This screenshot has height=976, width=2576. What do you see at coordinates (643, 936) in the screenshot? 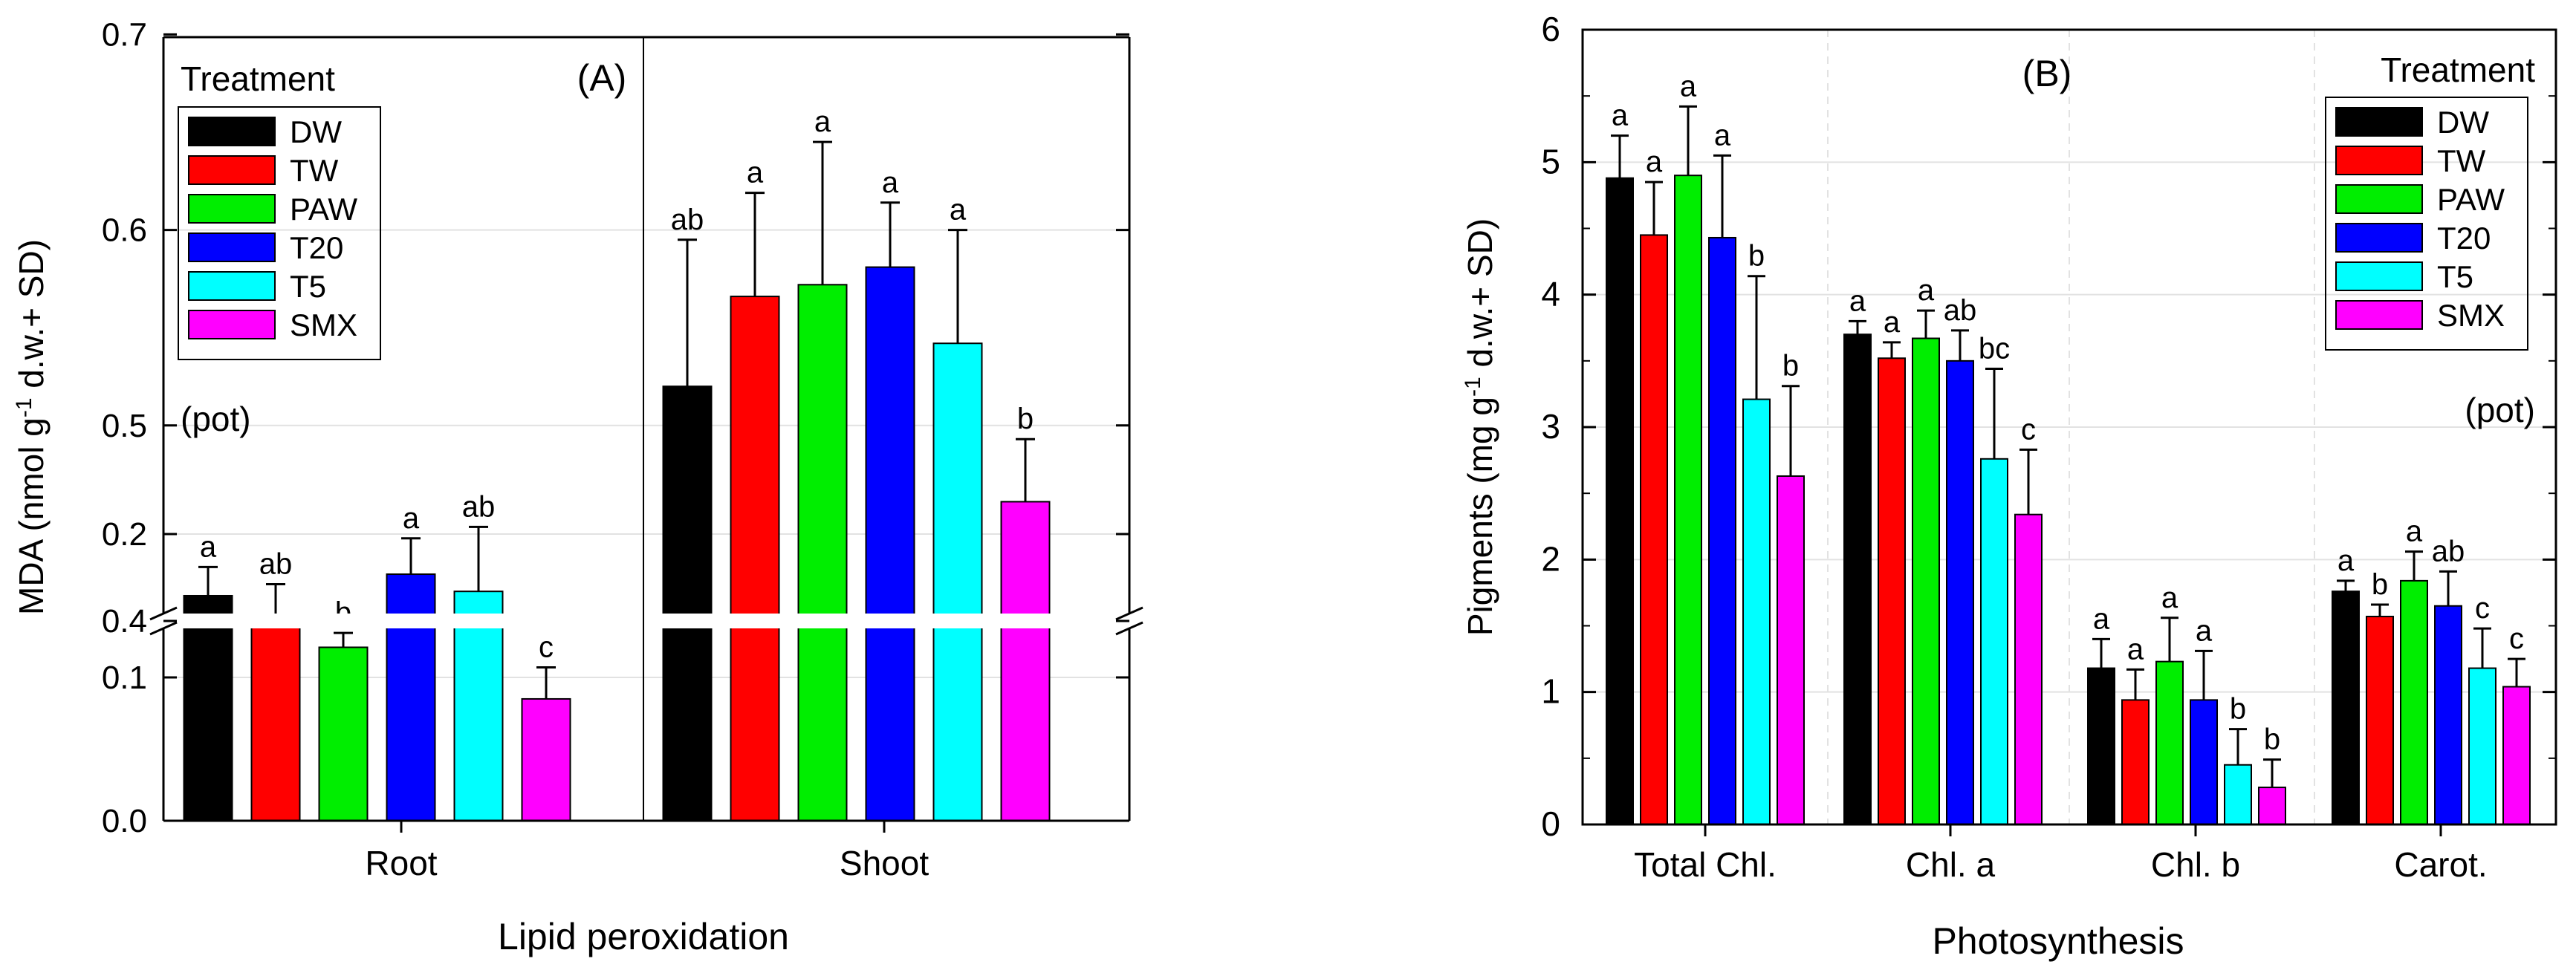
I see `x-axis-title: Lipid peroxidation` at bounding box center [643, 936].